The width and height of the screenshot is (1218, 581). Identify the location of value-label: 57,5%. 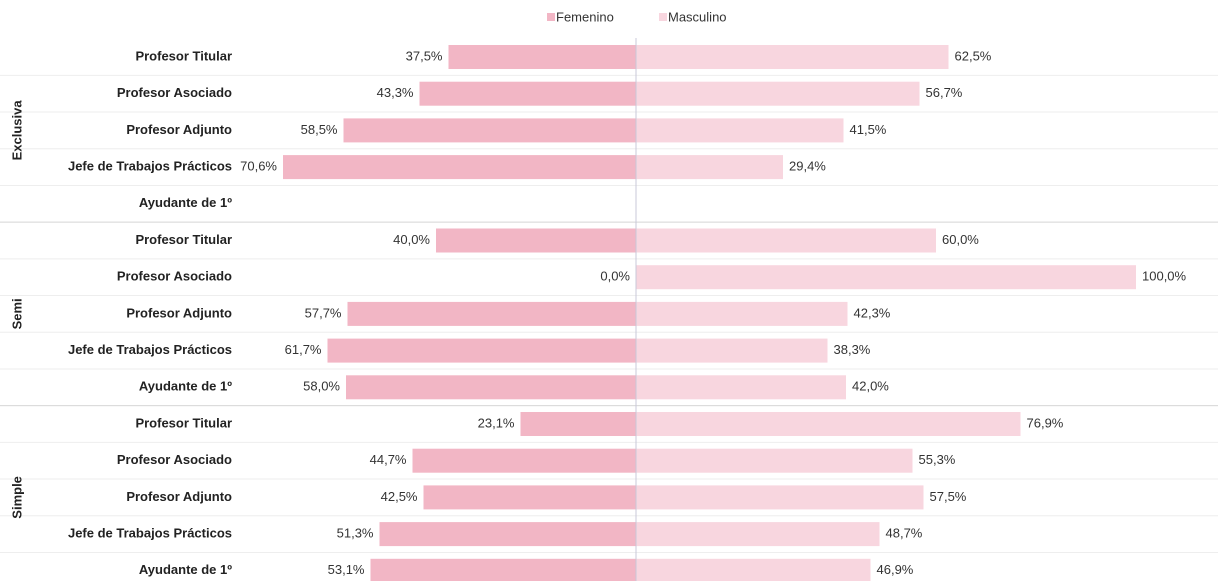
(948, 496).